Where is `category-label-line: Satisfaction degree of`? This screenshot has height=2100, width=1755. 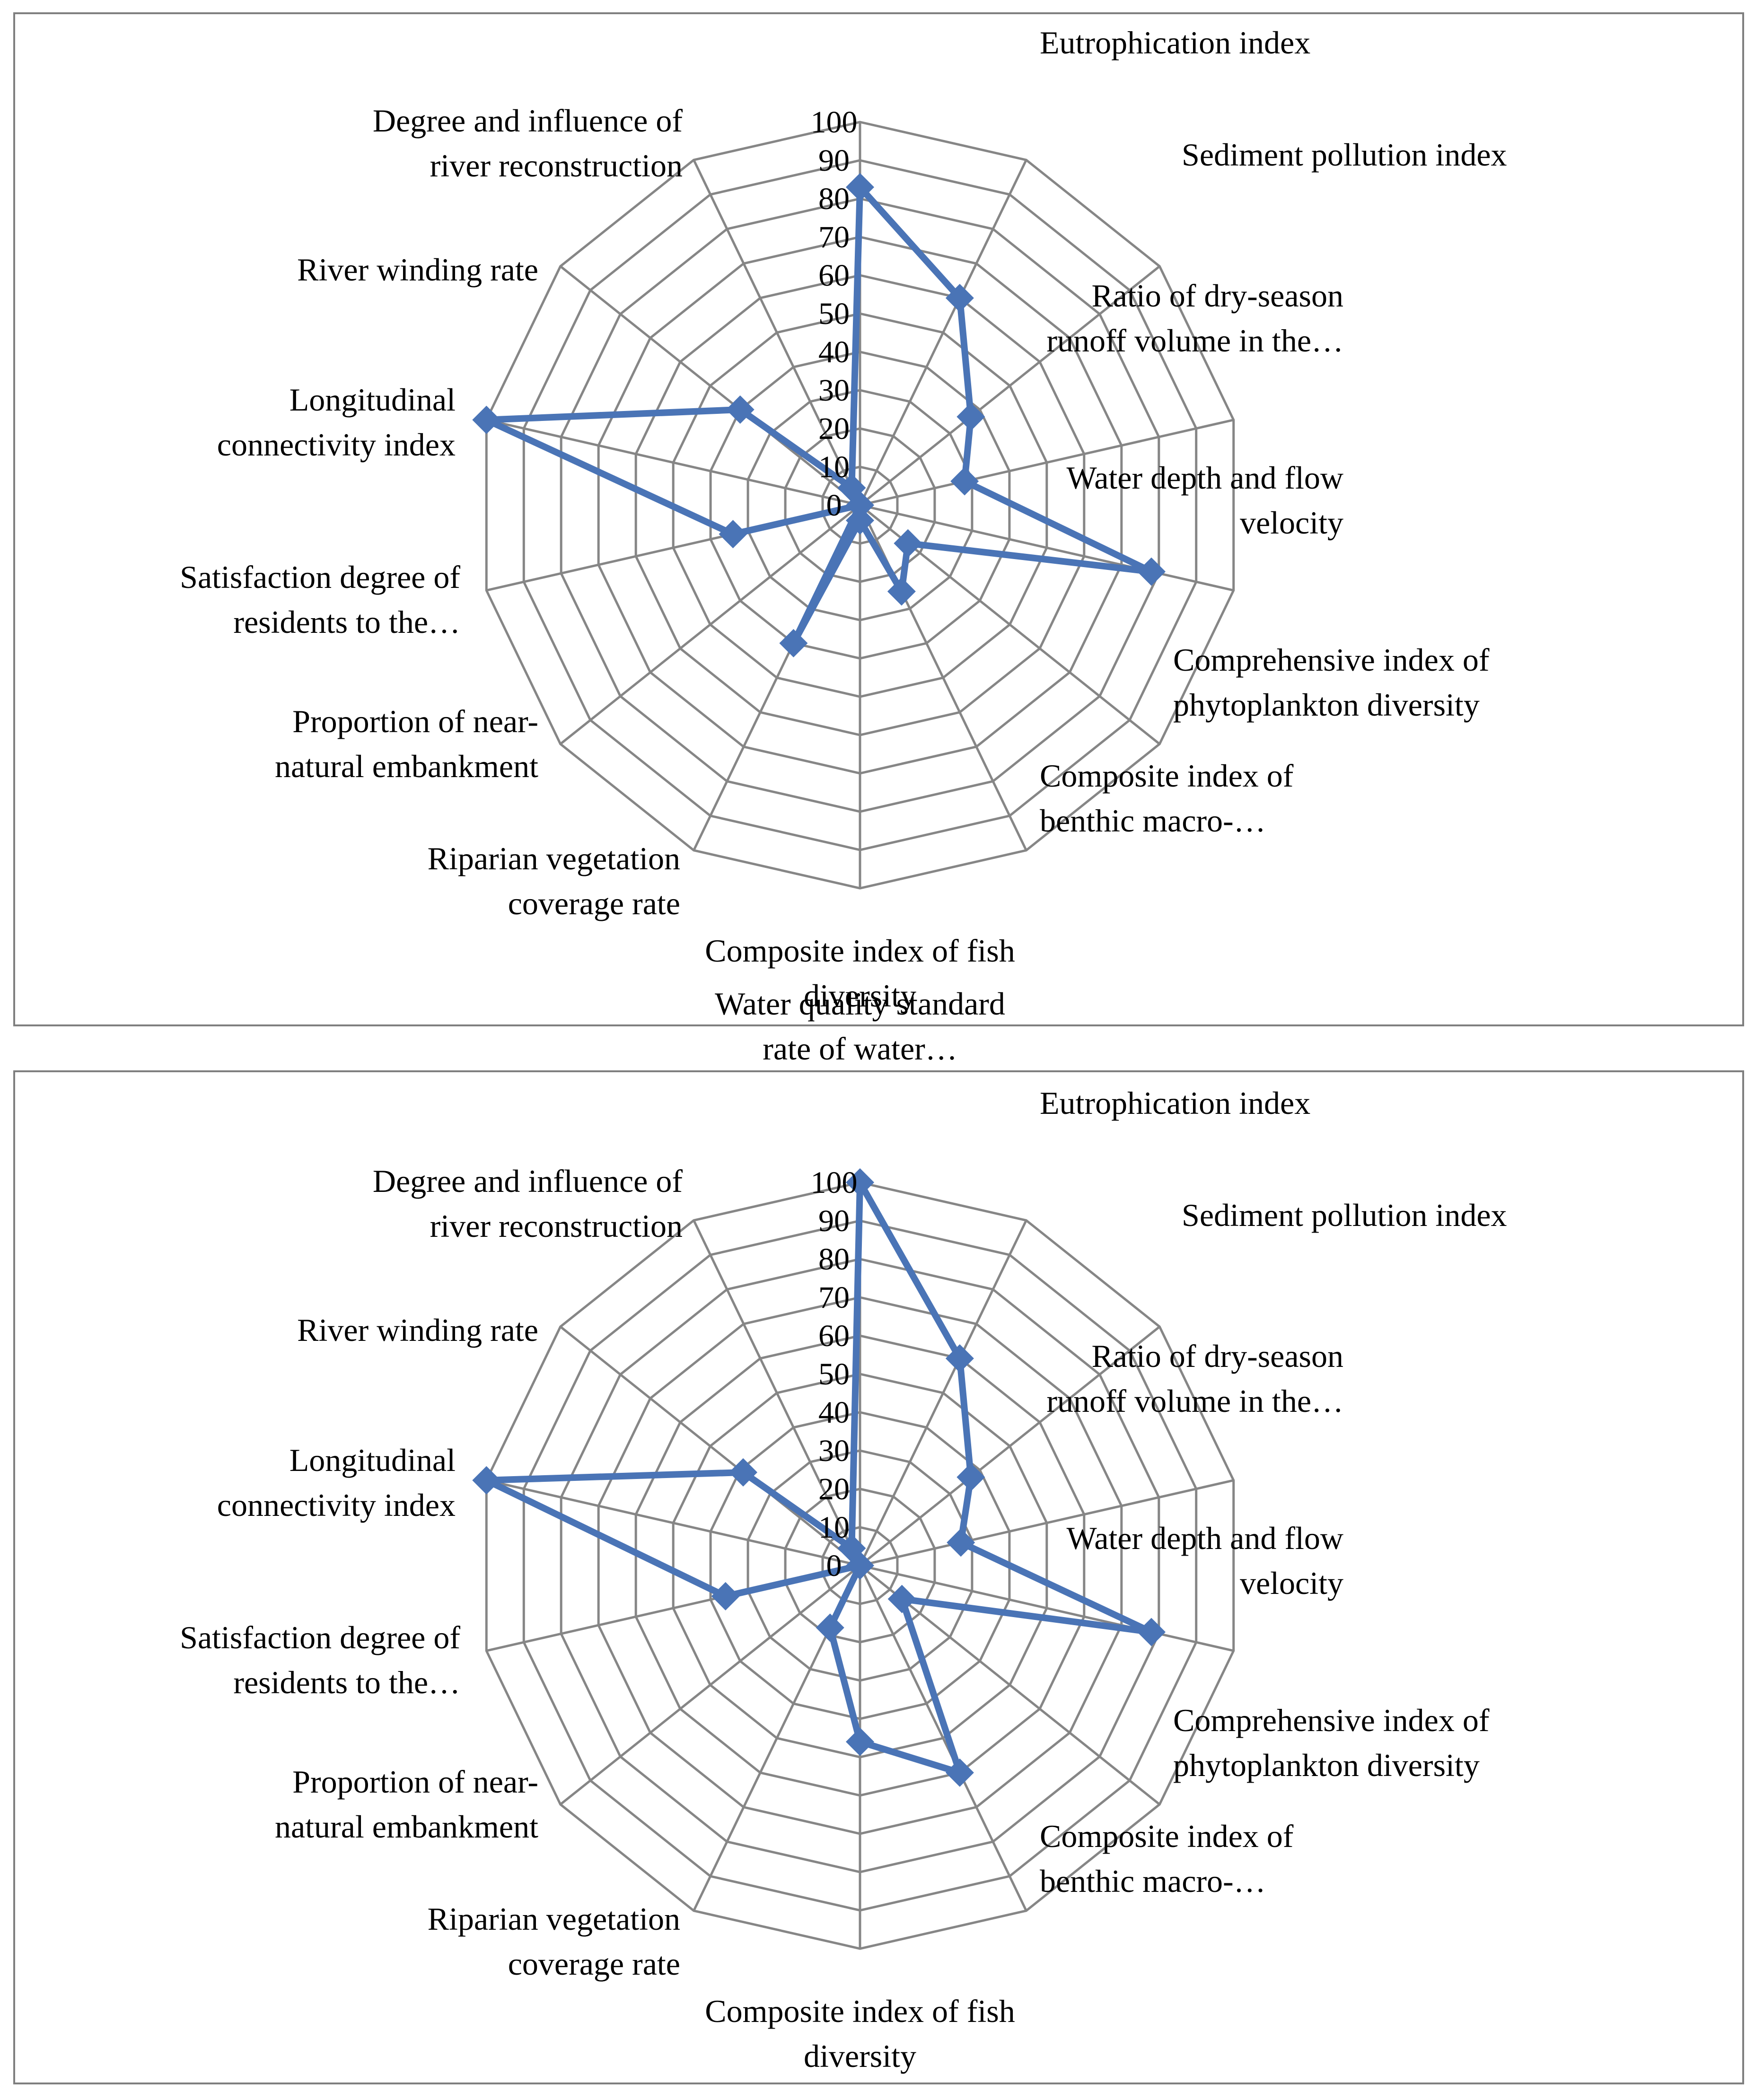 category-label-line: Satisfaction degree of is located at coordinates (320, 1637).